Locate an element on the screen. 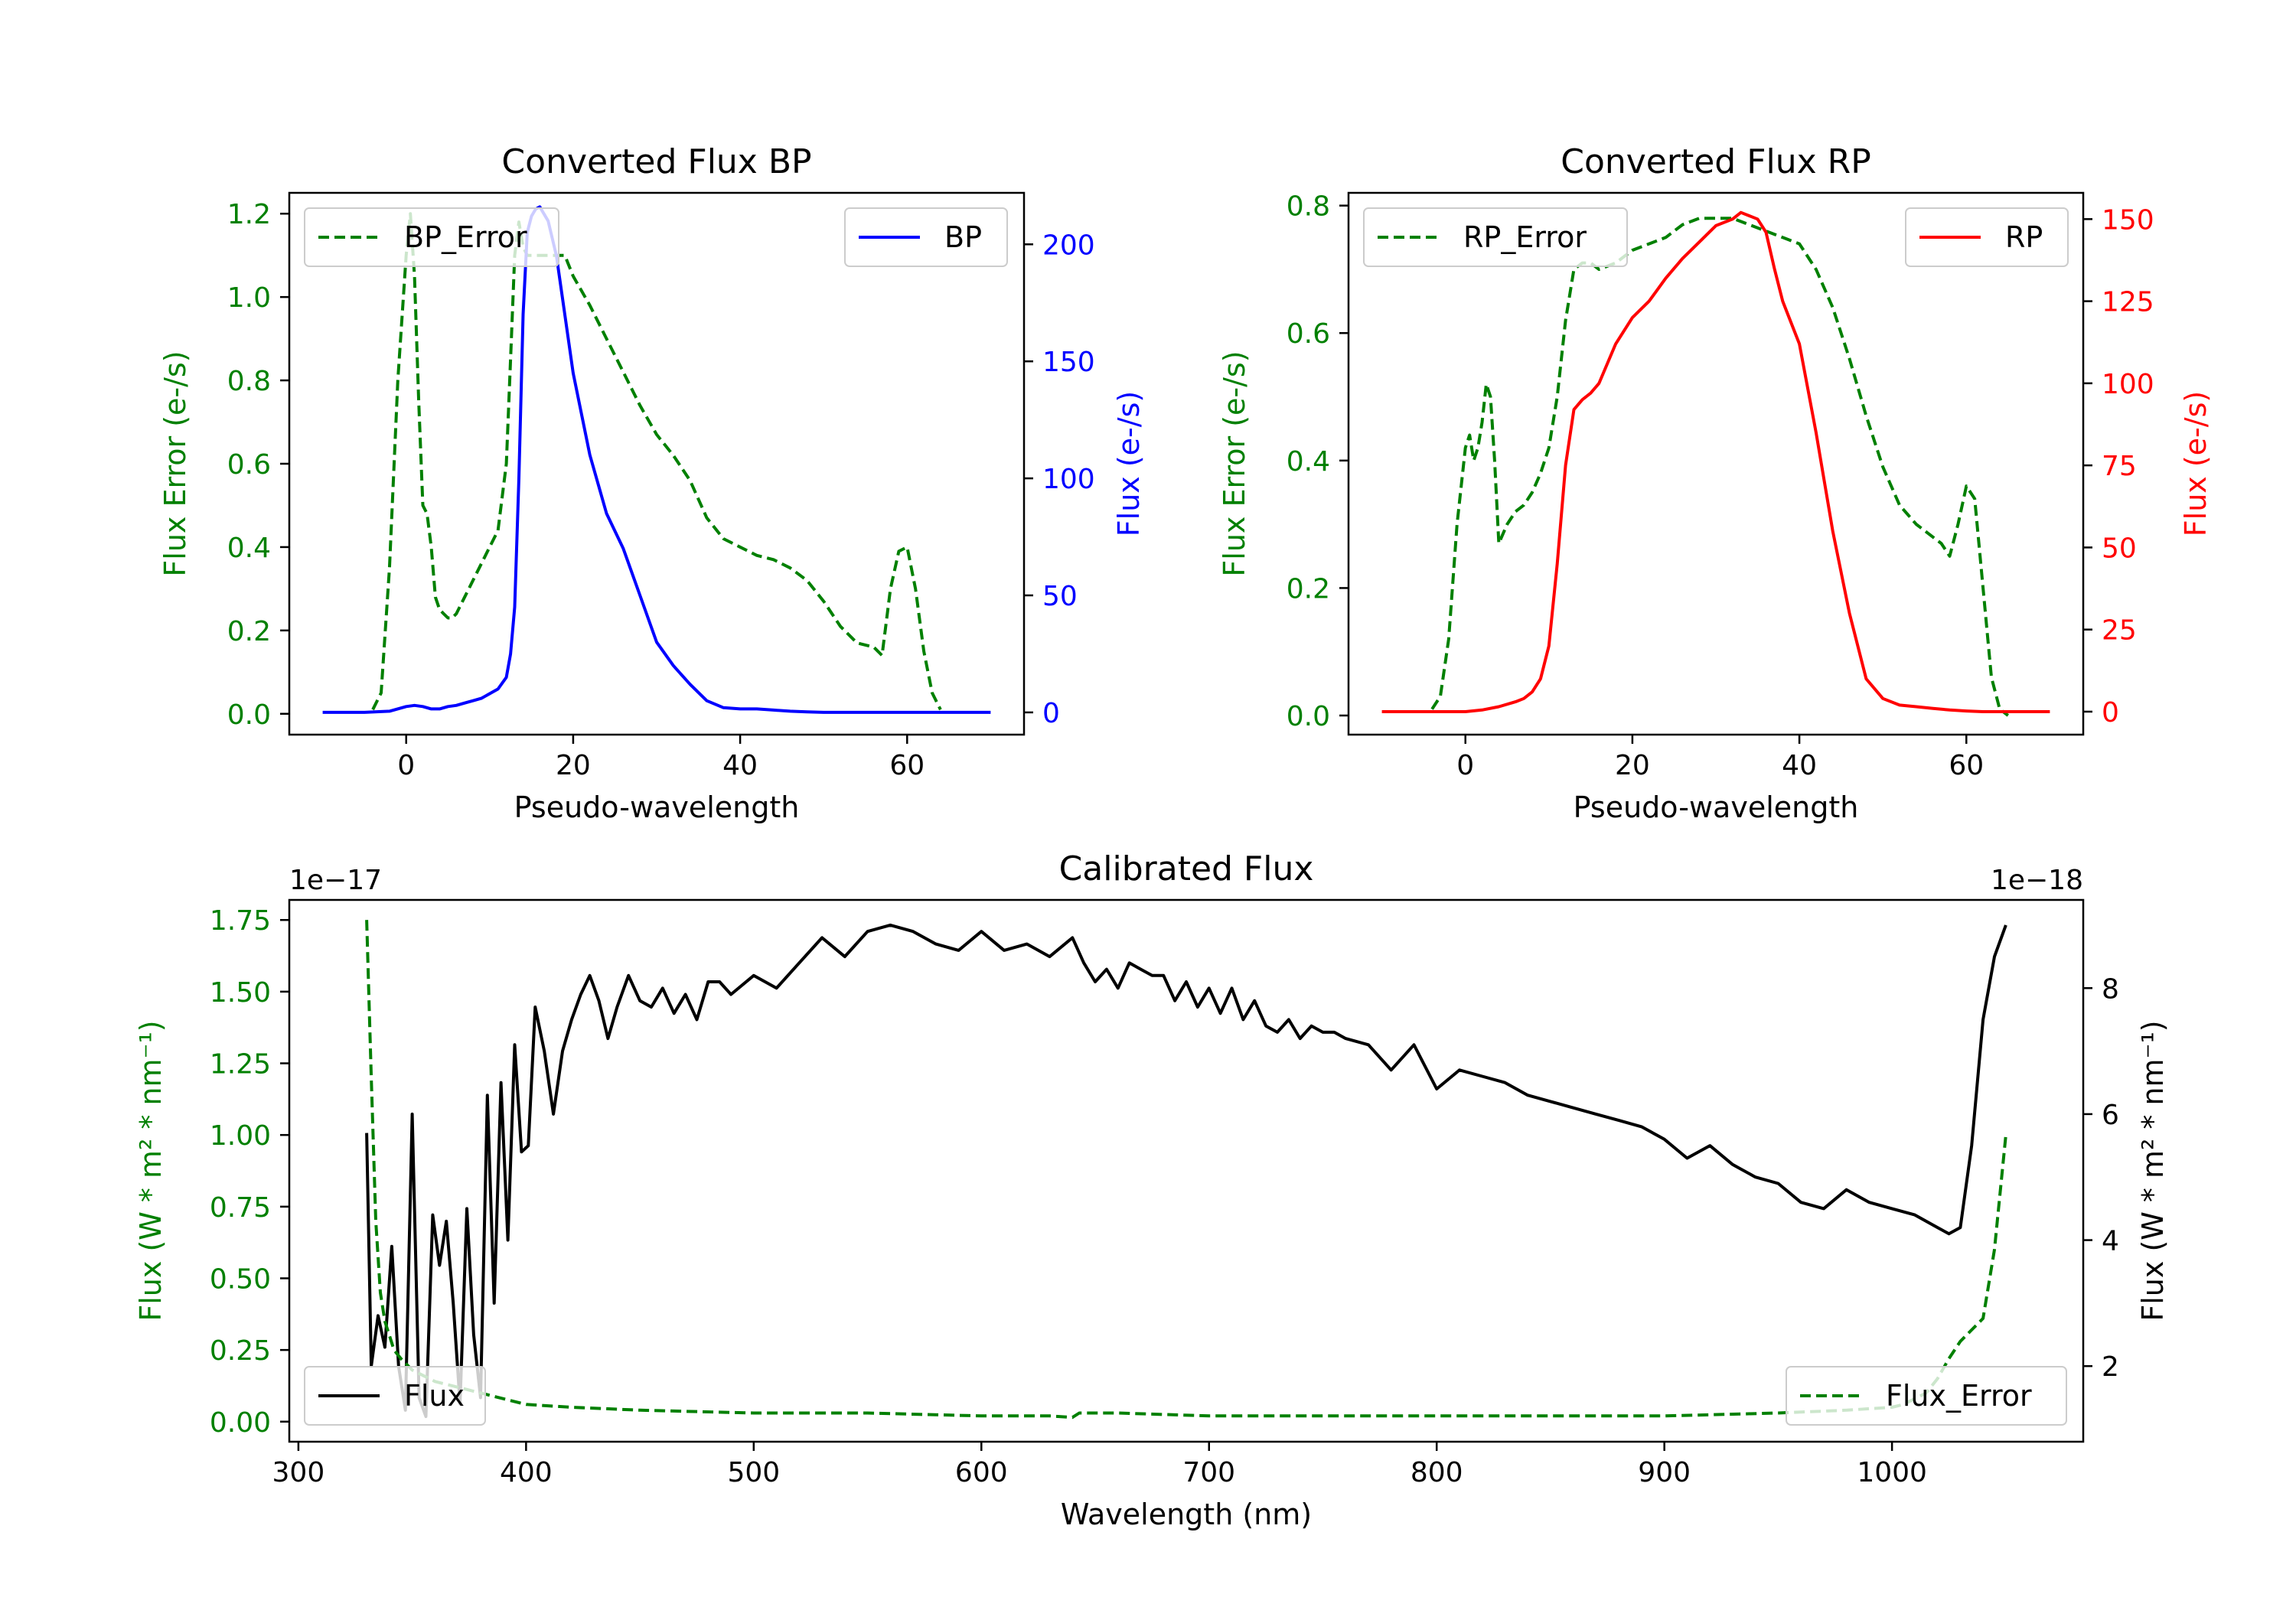 Image resolution: width=2296 pixels, height=1607 pixels. series-rp-error is located at coordinates (1720, 467).